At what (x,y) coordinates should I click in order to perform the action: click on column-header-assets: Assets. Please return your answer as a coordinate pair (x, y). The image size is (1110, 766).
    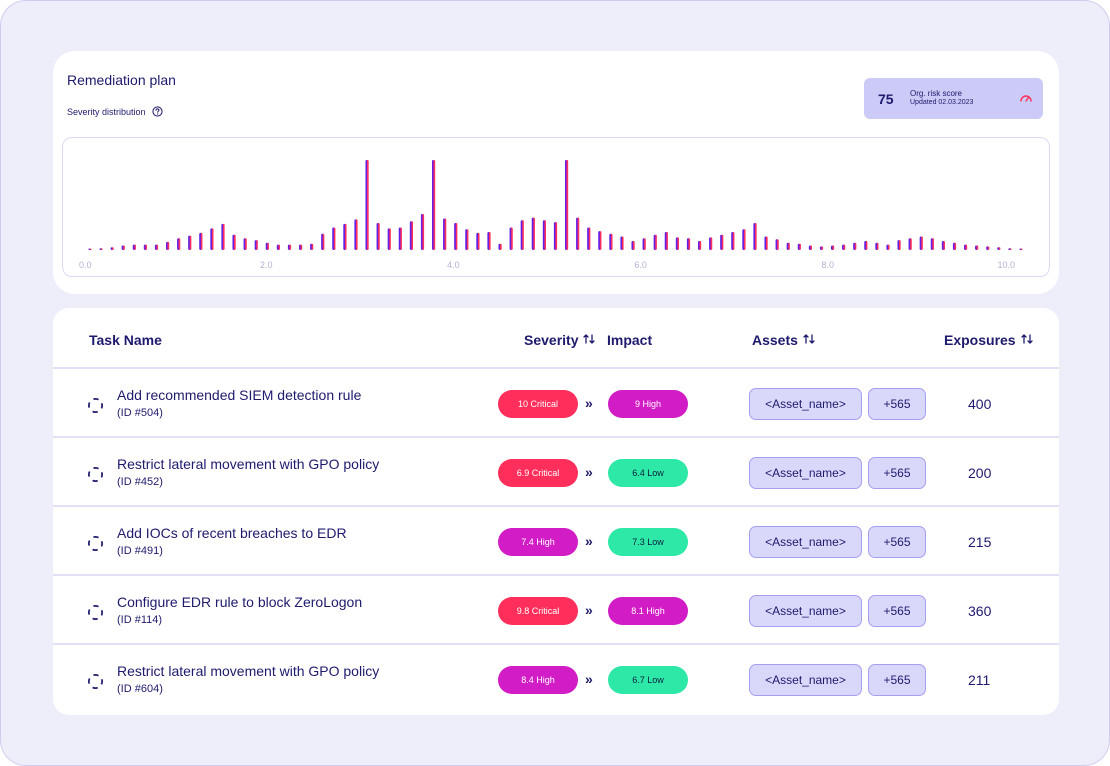
    Looking at the image, I should click on (783, 340).